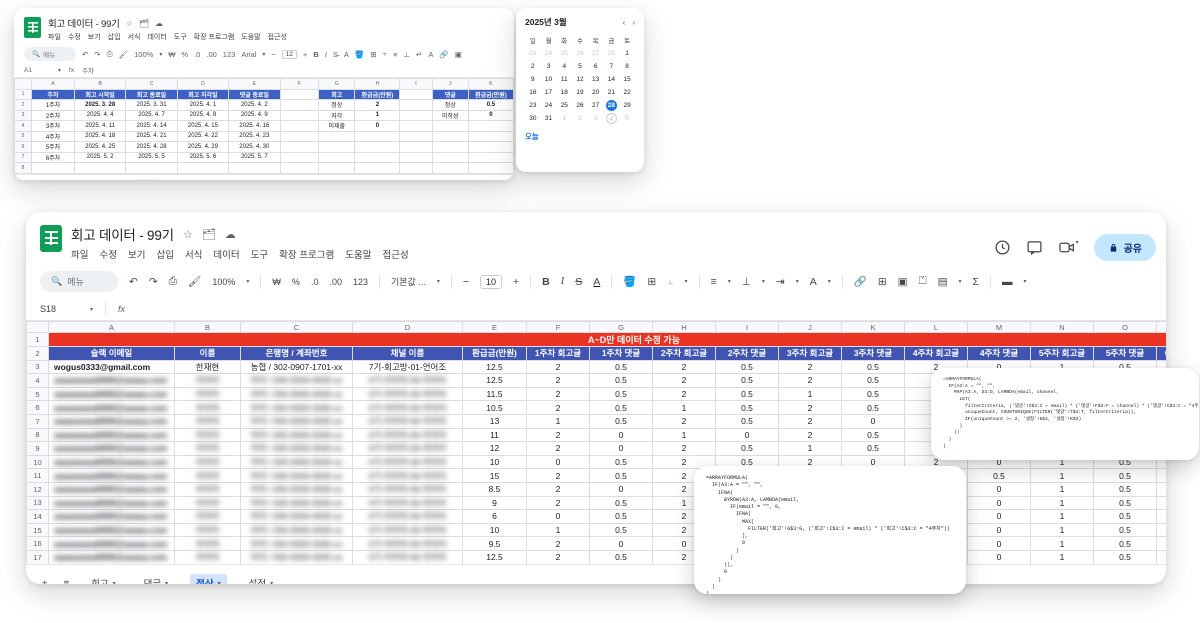 The width and height of the screenshot is (1200, 623). I want to click on mini-cell: 2025. 4. 14, so click(151, 126).